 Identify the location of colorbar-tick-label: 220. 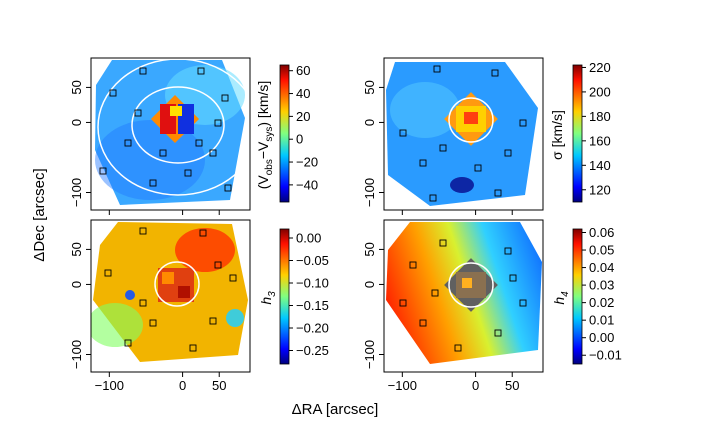
(600, 67).